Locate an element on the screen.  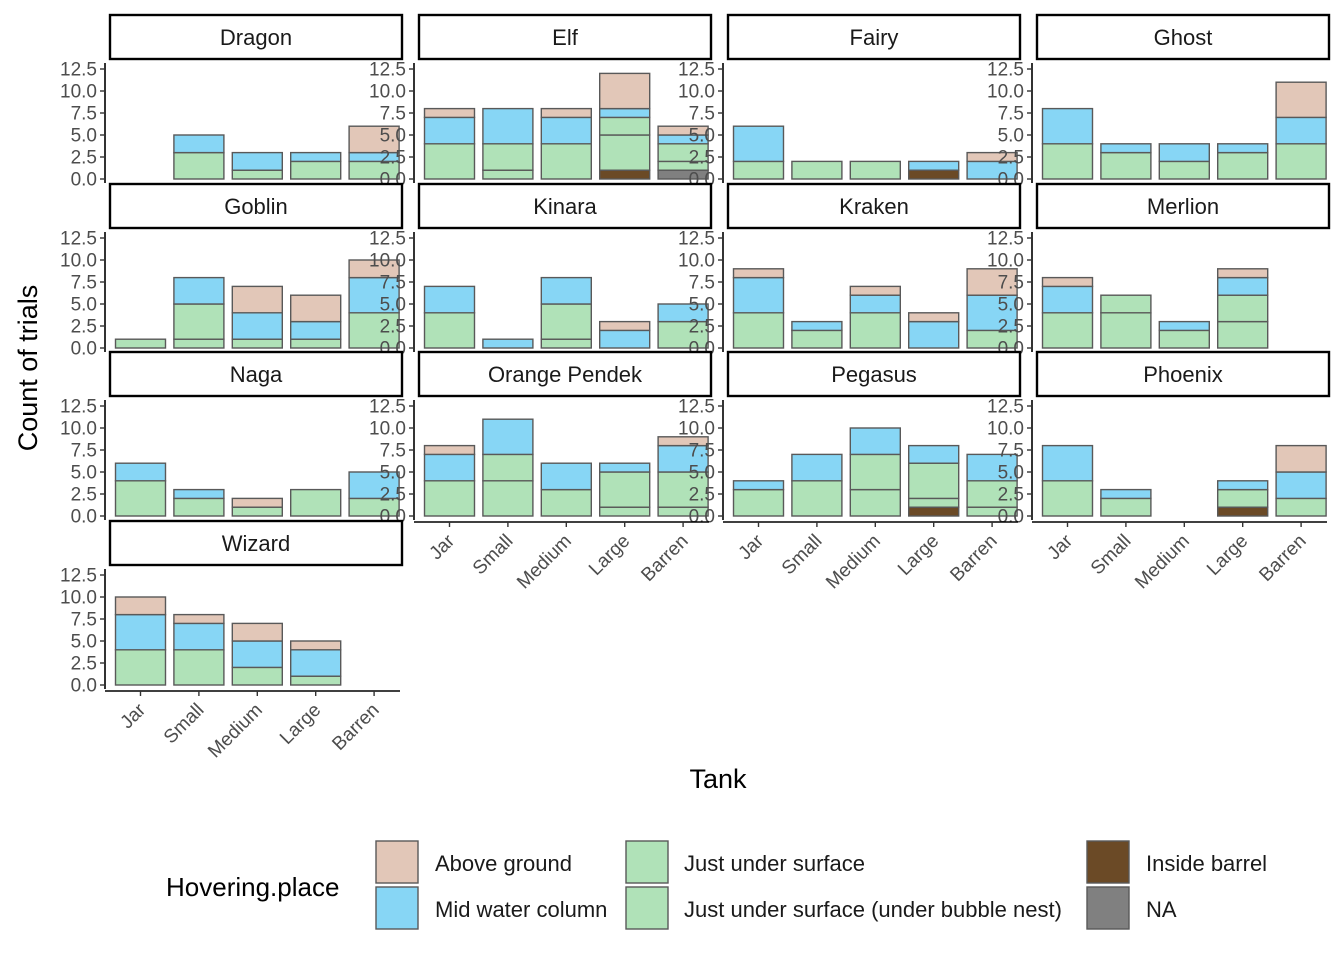
legend-item-na: NA is located at coordinates (1131, 908).